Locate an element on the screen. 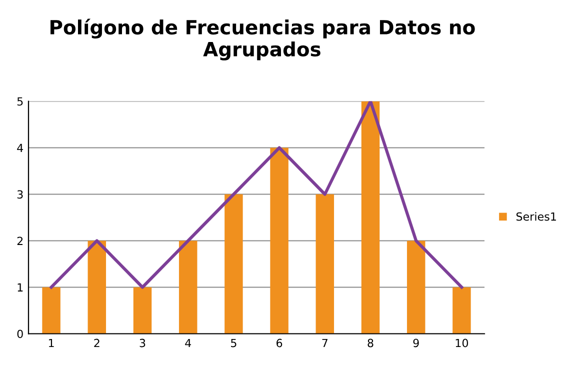 The height and width of the screenshot is (375, 570). y-tick-label: 0 is located at coordinates (20, 334).